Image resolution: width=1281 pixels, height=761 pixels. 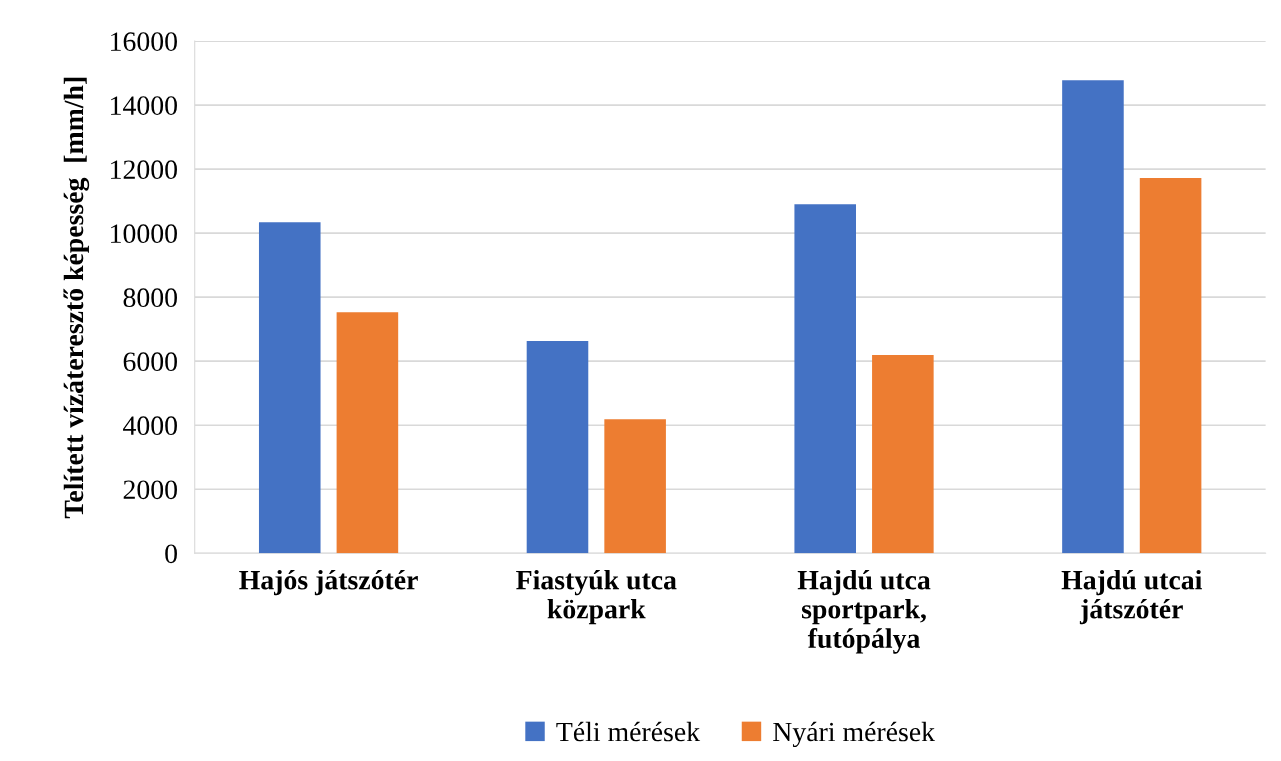 What do you see at coordinates (144, 42) in the screenshot?
I see `y-tick-label: 16000` at bounding box center [144, 42].